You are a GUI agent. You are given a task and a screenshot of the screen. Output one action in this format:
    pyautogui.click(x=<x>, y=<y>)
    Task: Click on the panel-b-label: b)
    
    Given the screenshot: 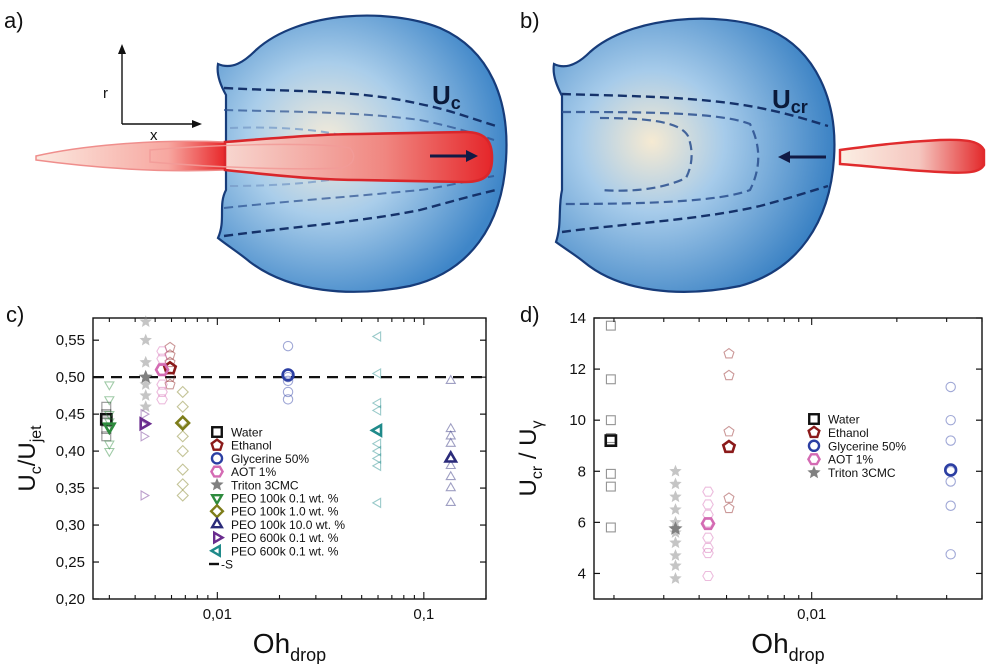 What is the action you would take?
    pyautogui.click(x=530, y=20)
    